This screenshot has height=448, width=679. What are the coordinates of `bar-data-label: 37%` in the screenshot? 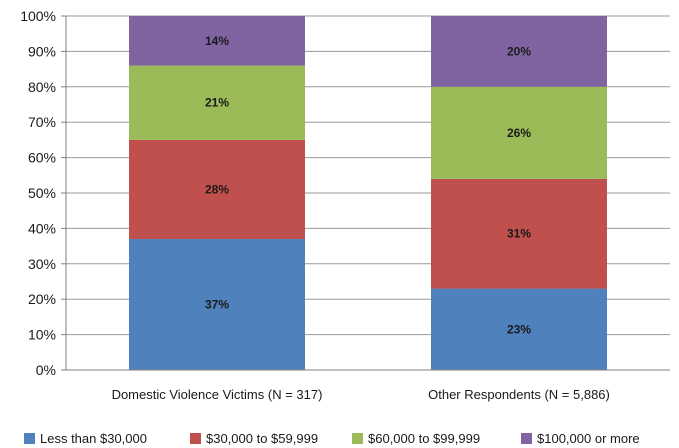 It's located at (217, 305).